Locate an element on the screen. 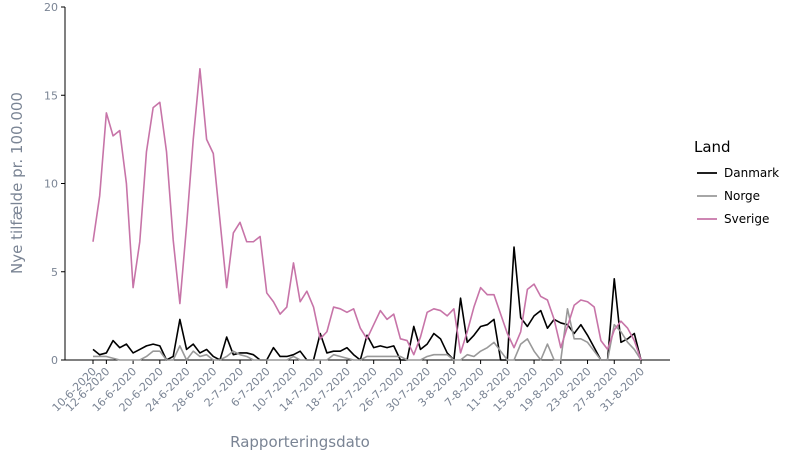 Image resolution: width=800 pixels, height=460 pixels. y-tick-label: 15 is located at coordinates (51, 95).